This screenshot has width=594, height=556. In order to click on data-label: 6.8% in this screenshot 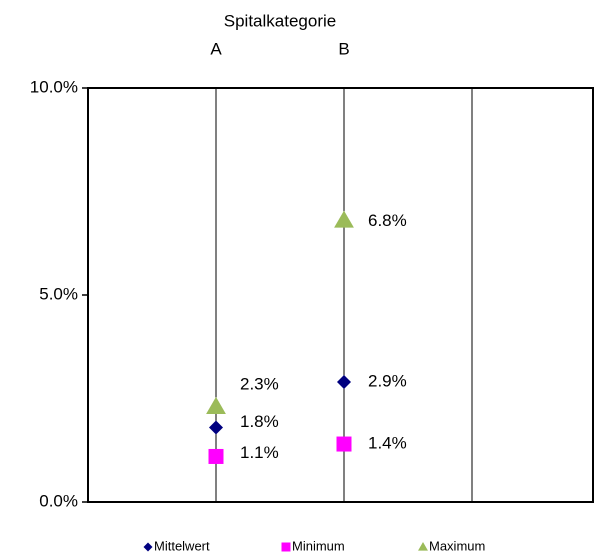, I will do `click(387, 220)`.